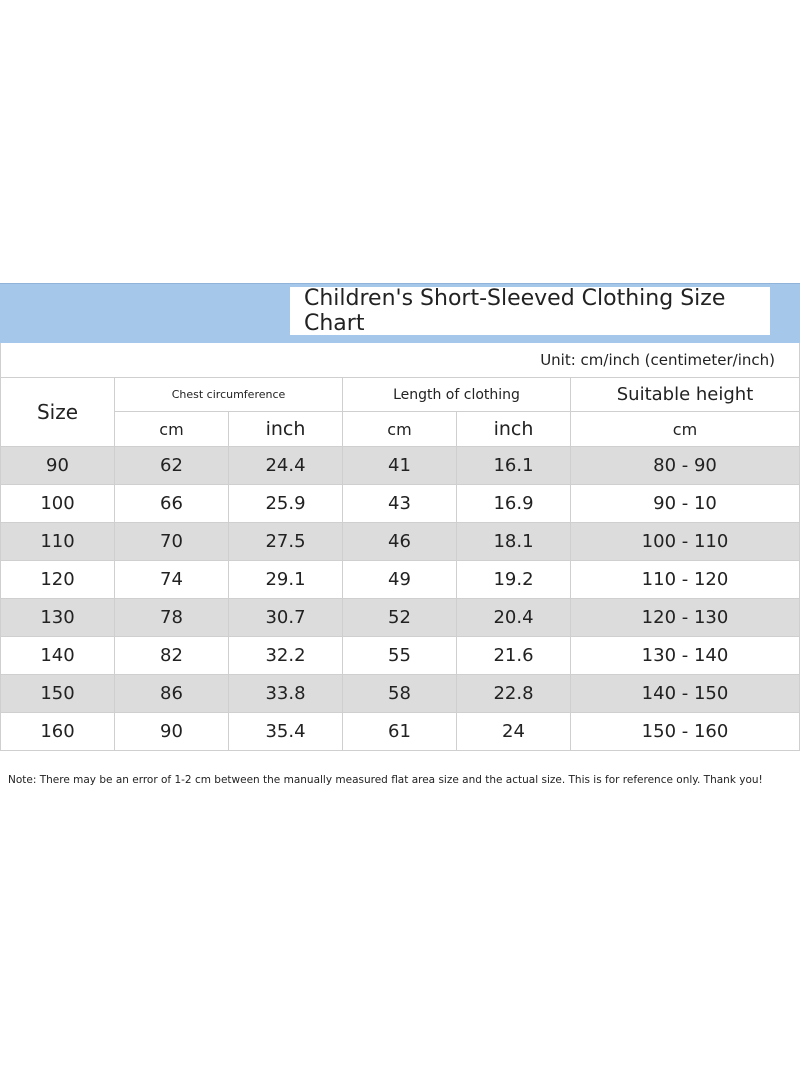 The height and width of the screenshot is (1090, 800). Describe the element at coordinates (286, 656) in the screenshot. I see `table-cell: 32.2` at that location.